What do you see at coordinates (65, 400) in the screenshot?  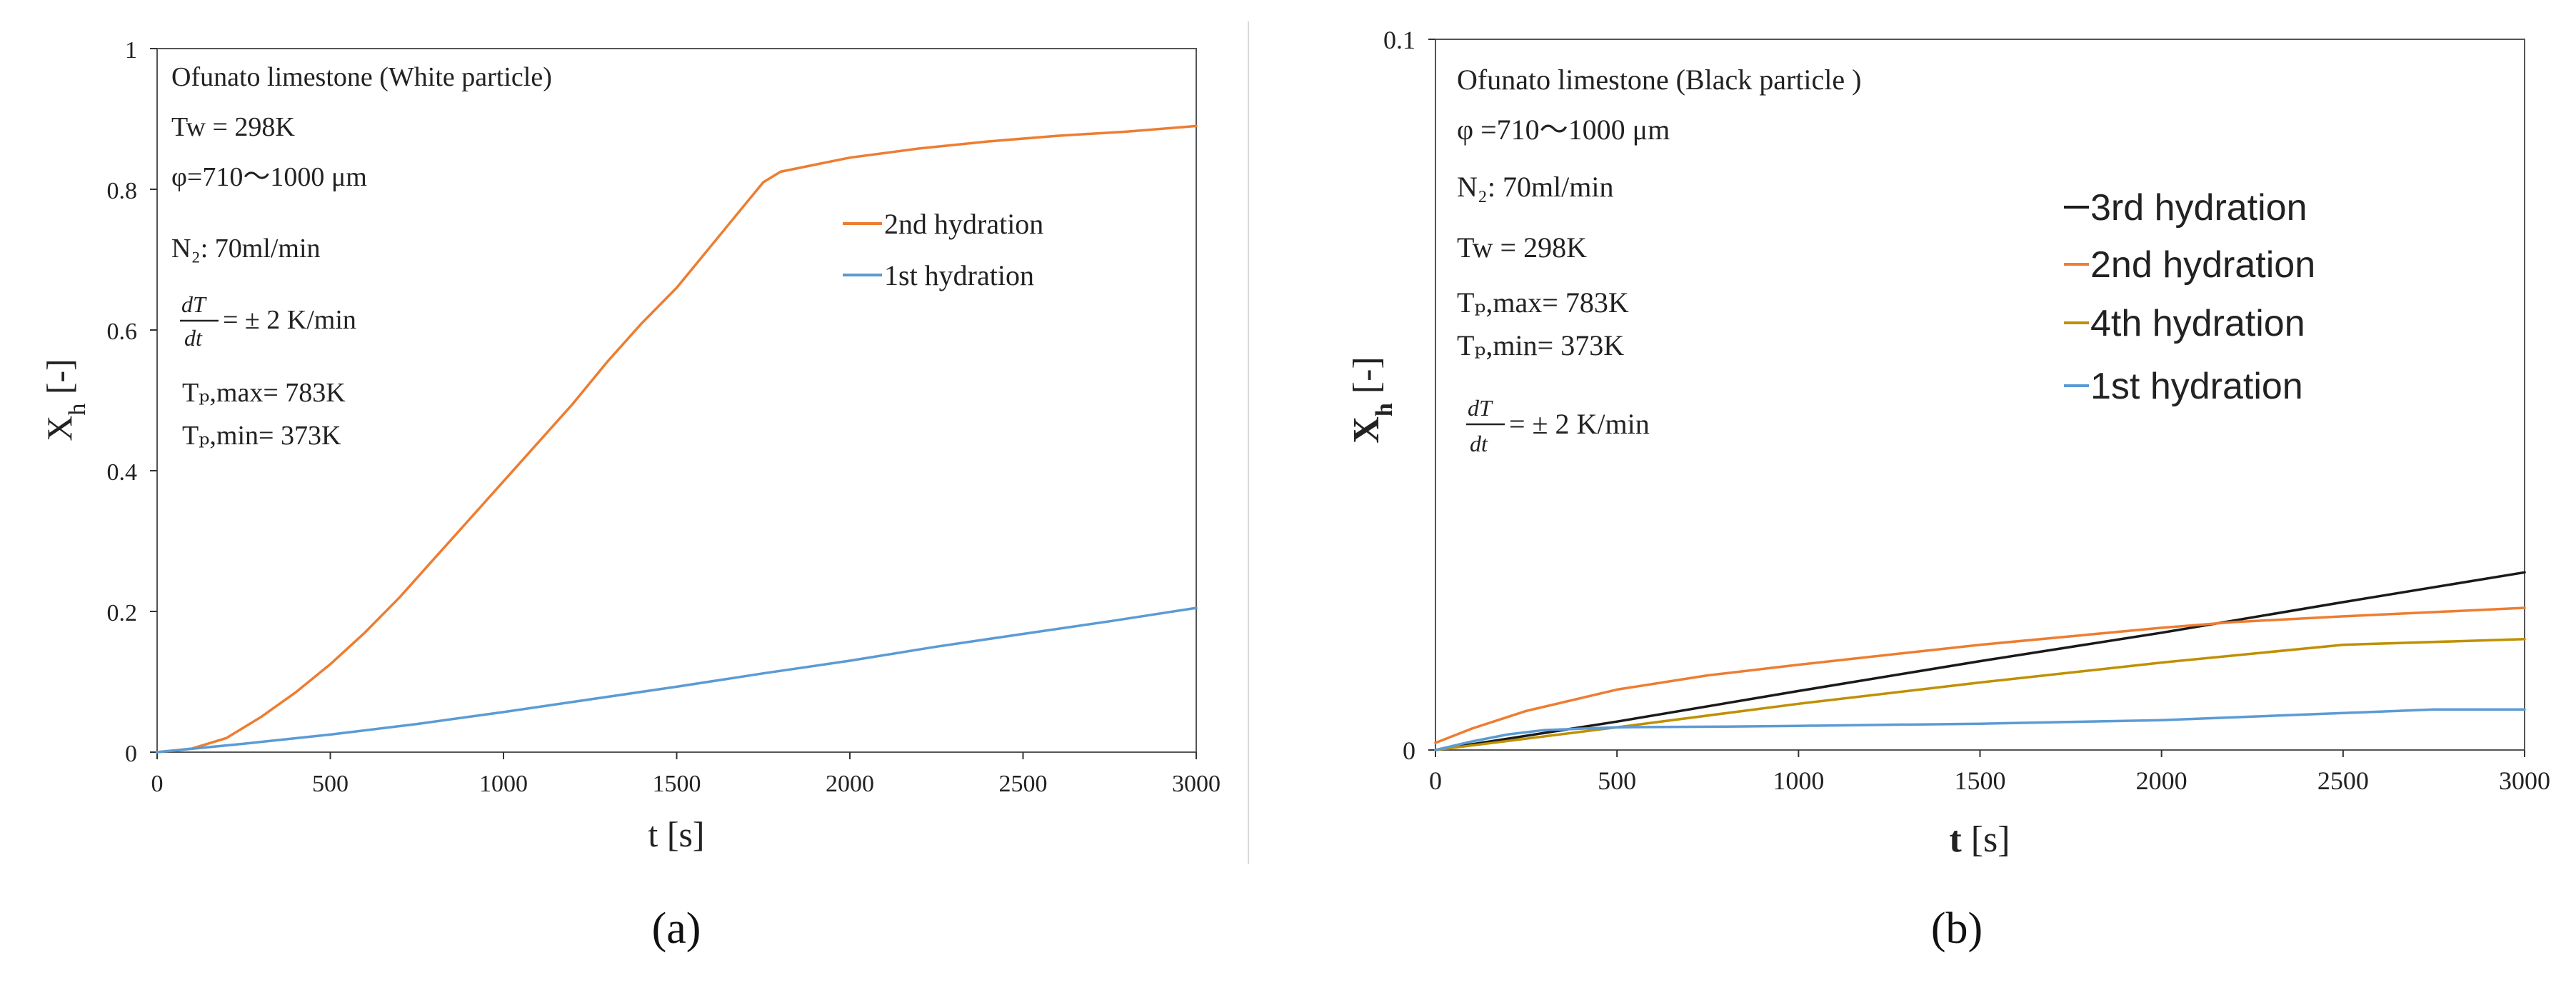 I see `panel-a-ylabel: Xh [-]` at bounding box center [65, 400].